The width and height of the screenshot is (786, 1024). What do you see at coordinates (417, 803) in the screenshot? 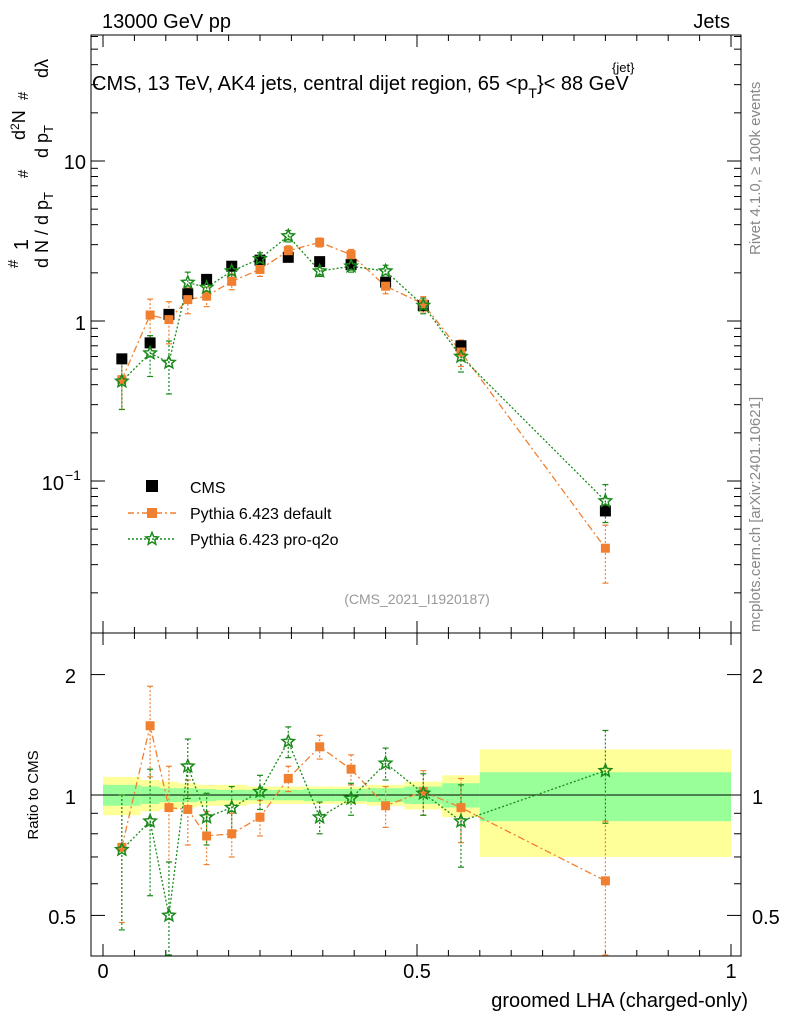
I see `ratio-uncertainty-bands` at bounding box center [417, 803].